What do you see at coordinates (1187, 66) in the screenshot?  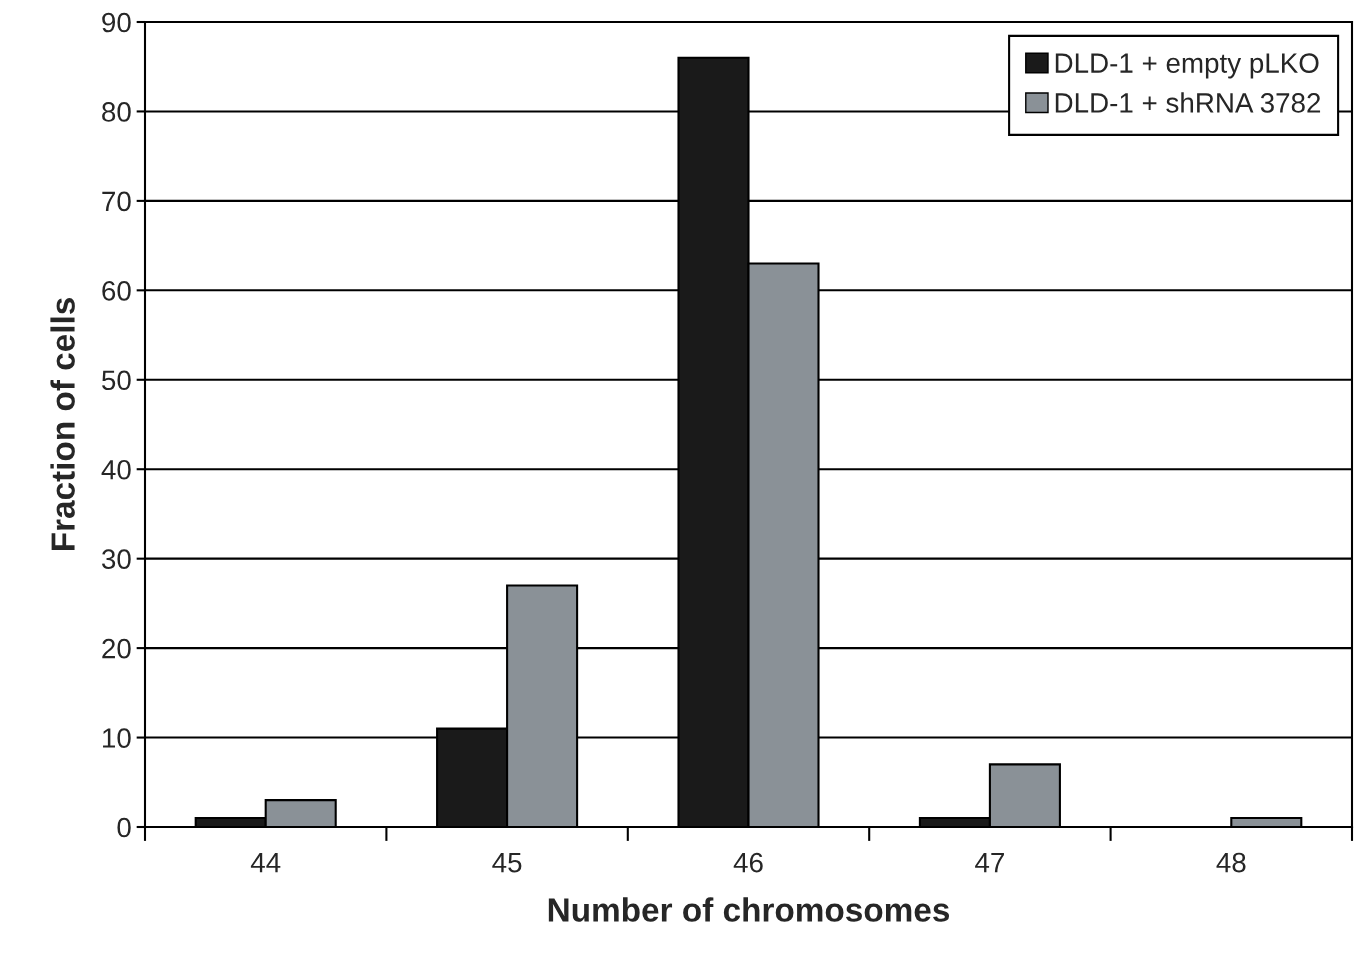 I see `legend-label: DLD-1 + empty pLKO` at bounding box center [1187, 66].